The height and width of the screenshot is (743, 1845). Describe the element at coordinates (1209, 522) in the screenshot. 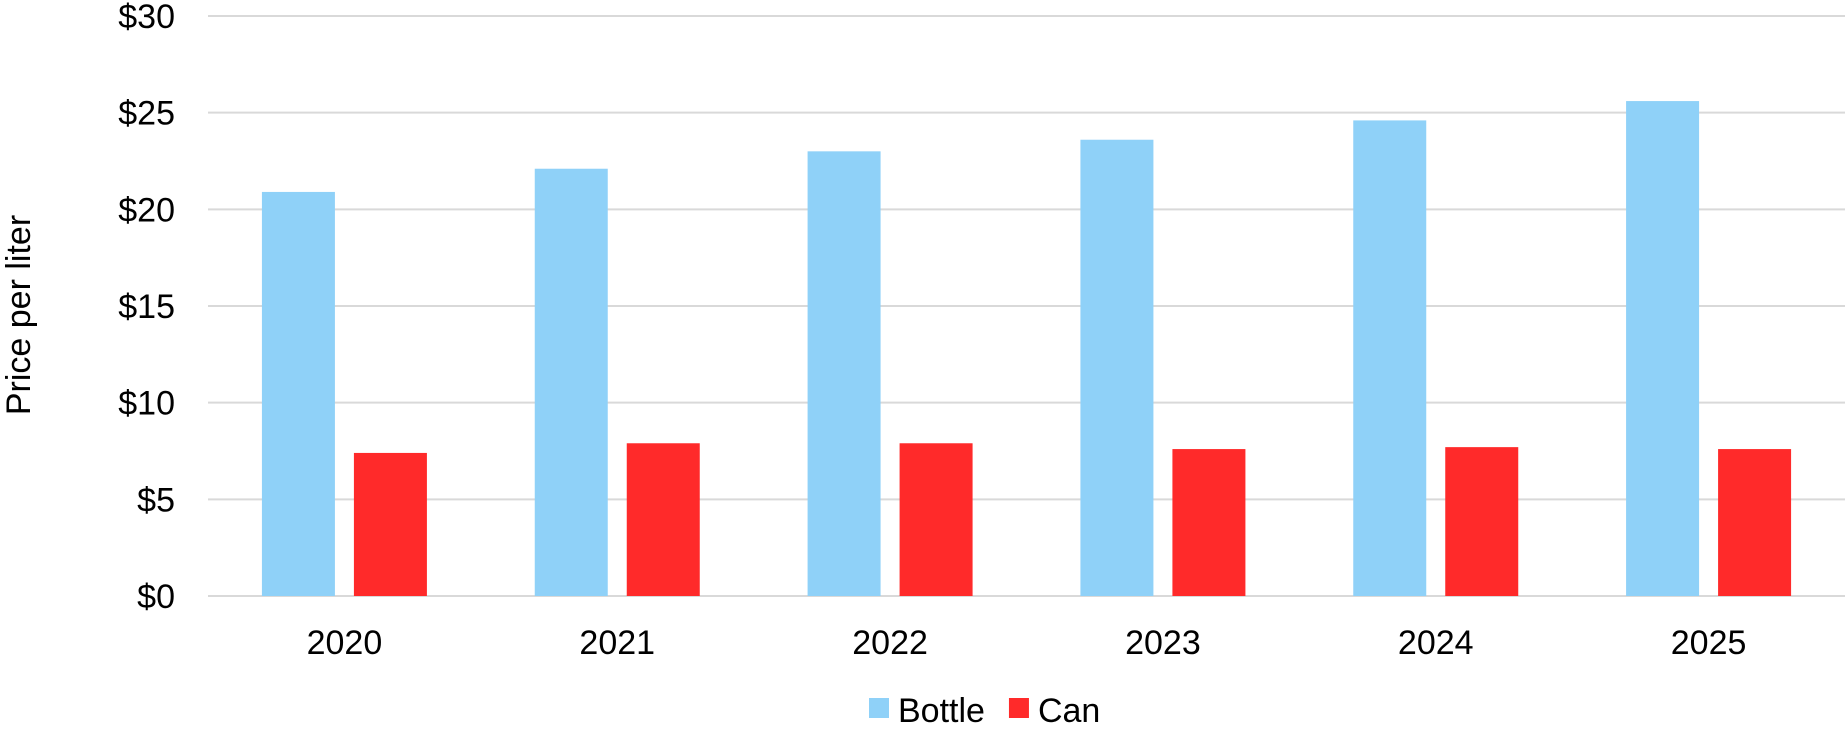

I see `bar-can-2023` at that location.